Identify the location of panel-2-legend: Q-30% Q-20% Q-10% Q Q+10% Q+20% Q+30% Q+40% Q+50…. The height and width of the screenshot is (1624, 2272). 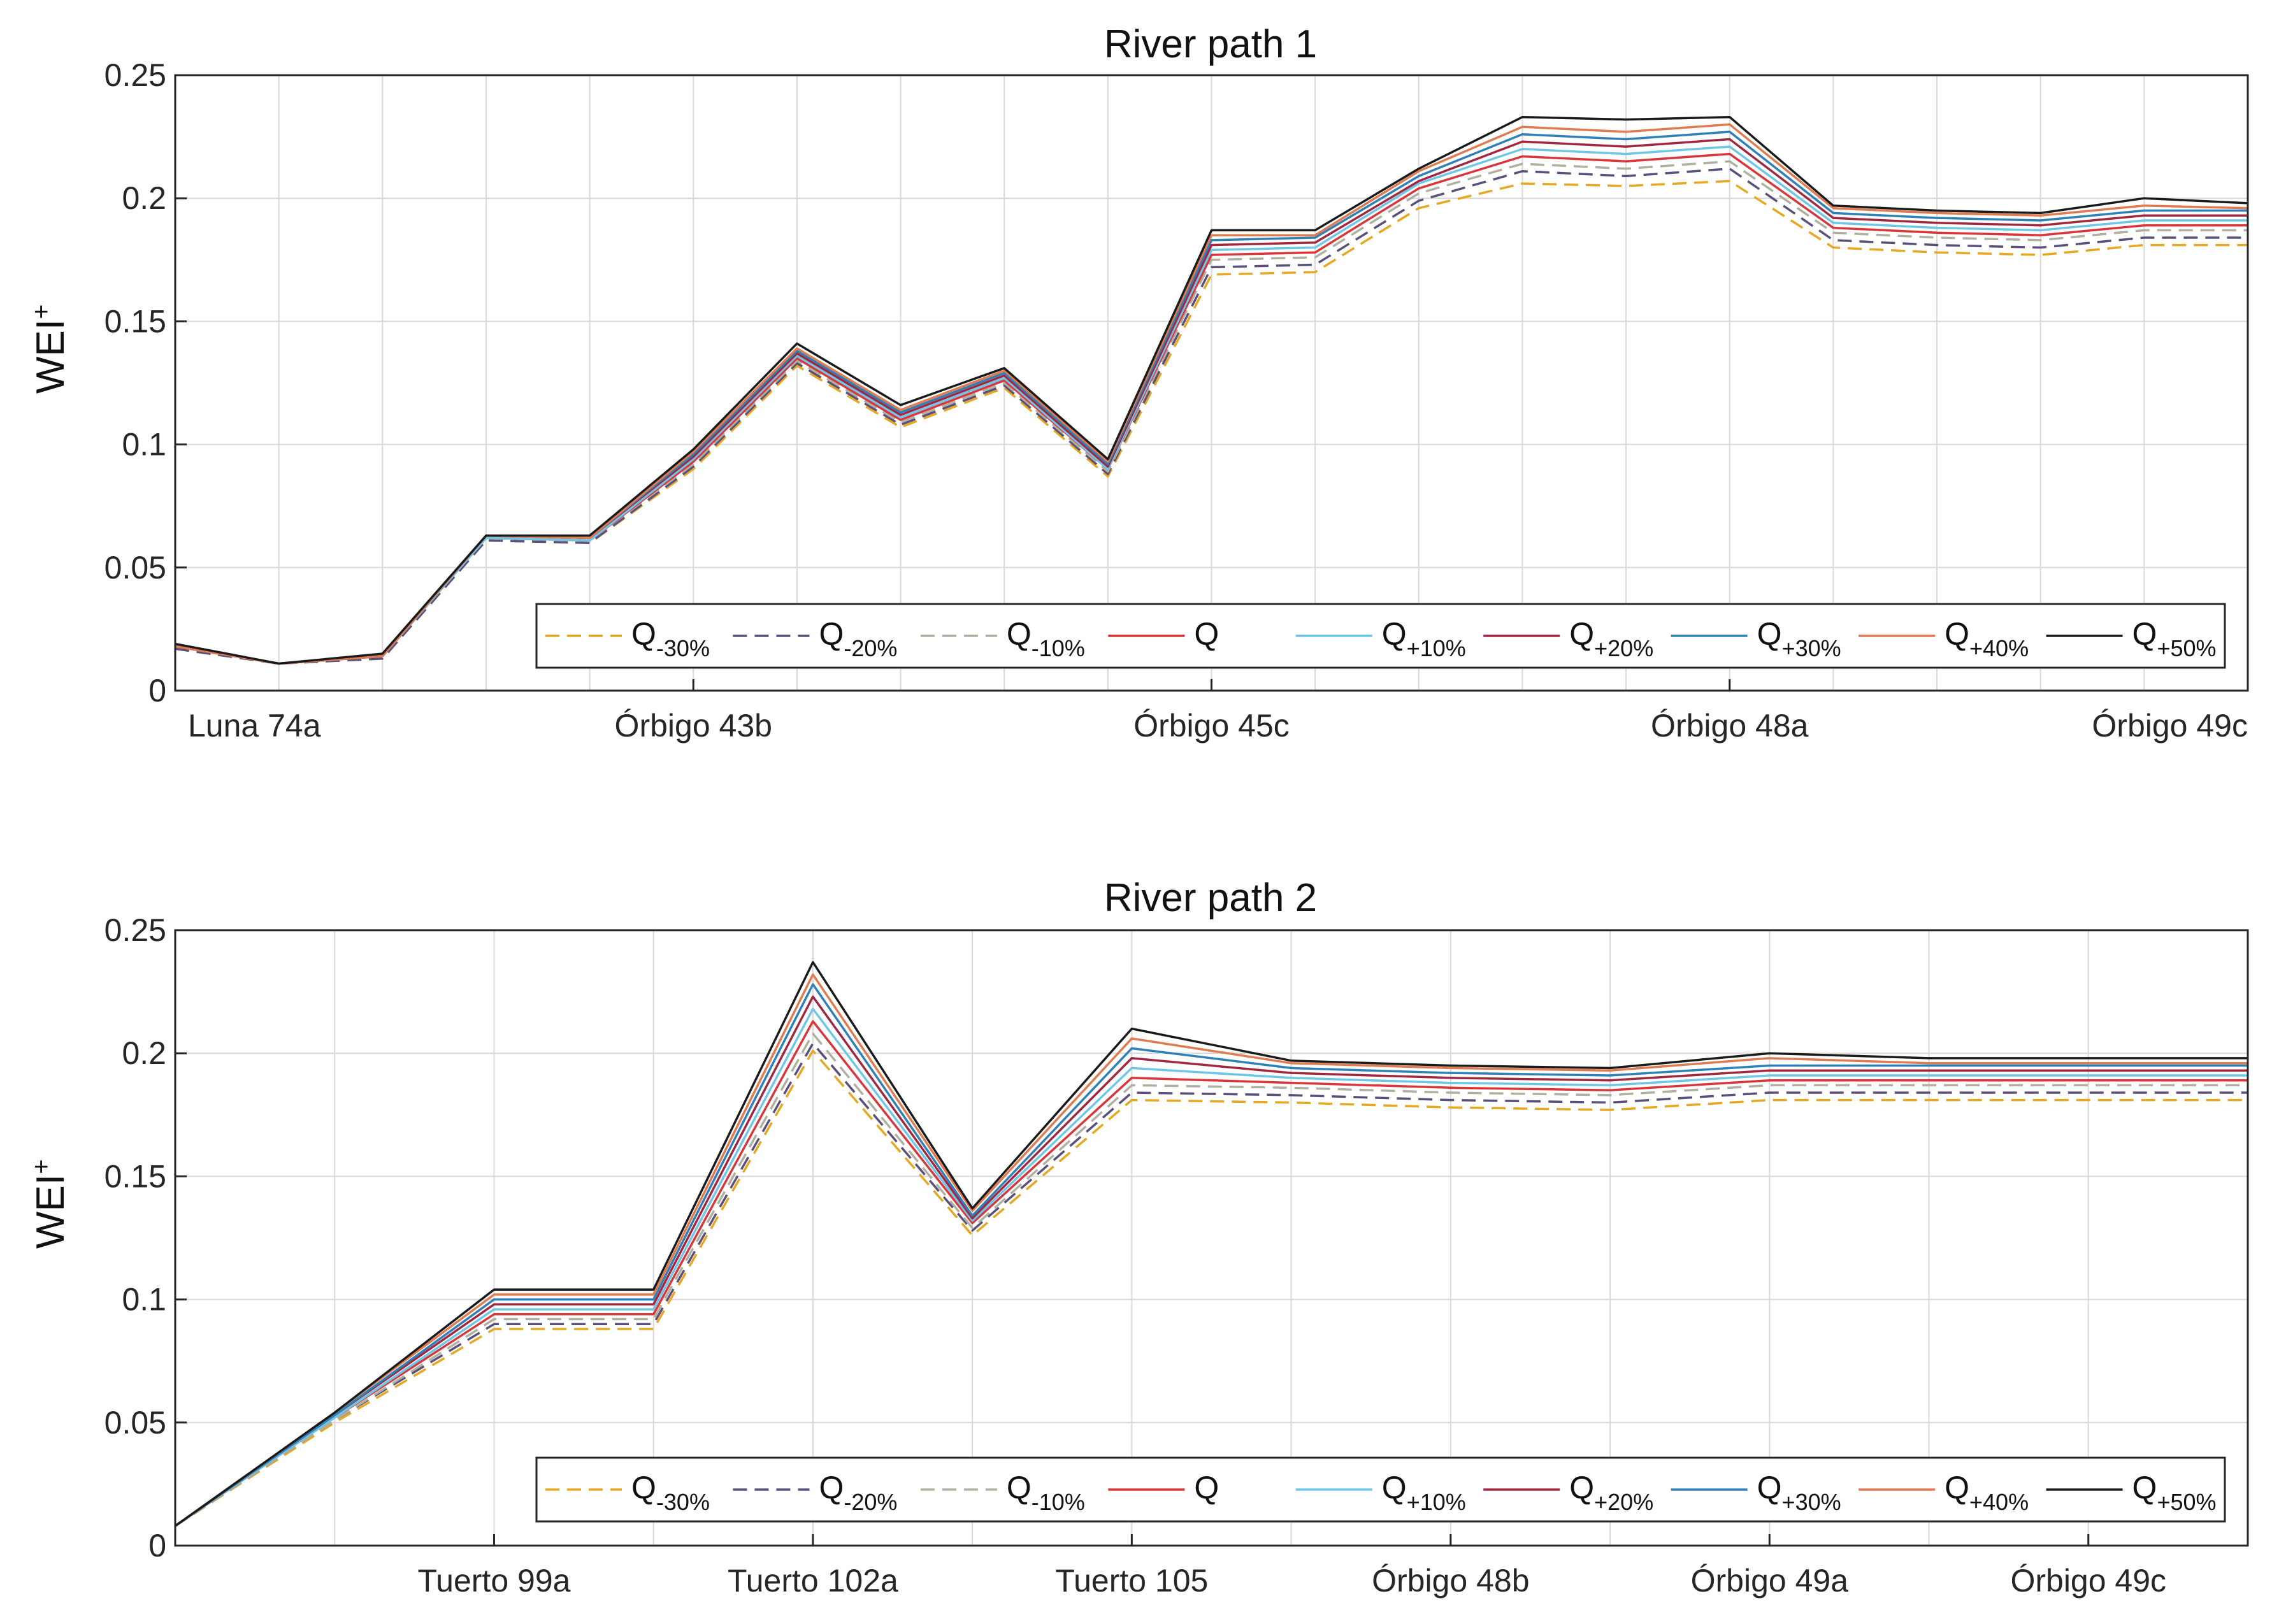
(1380, 1489).